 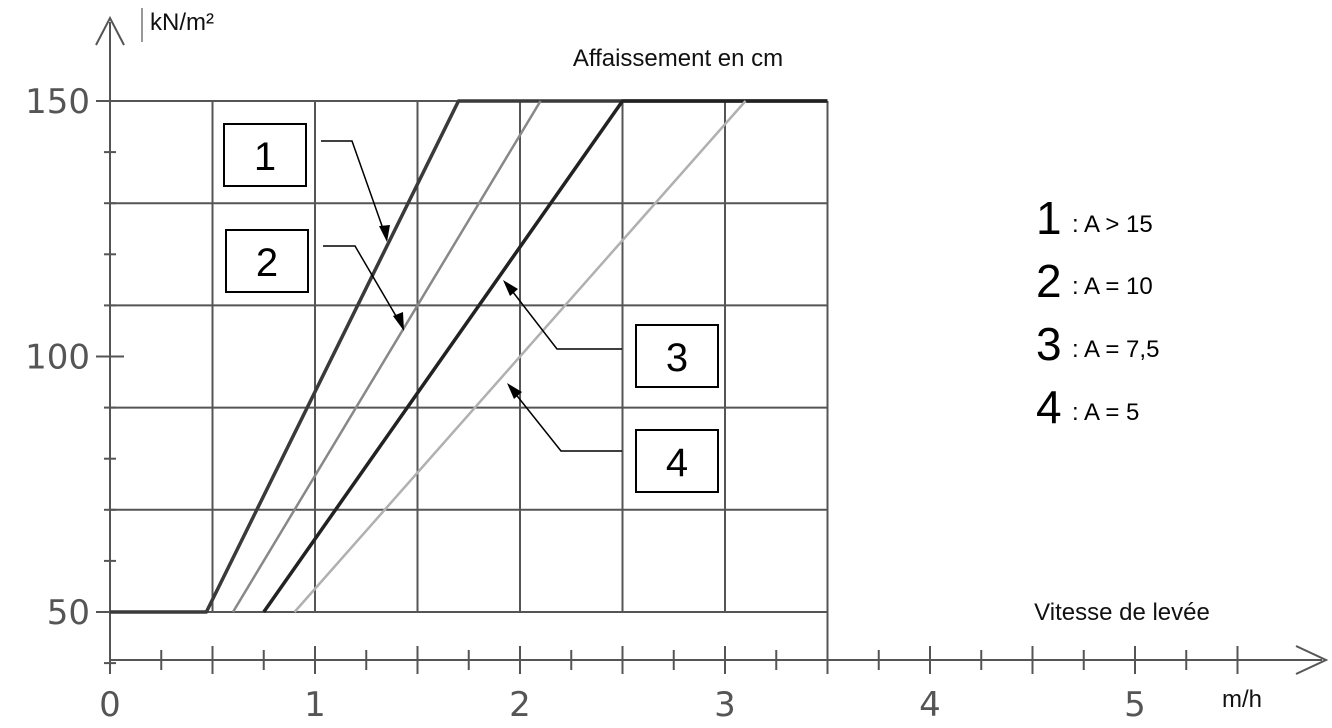 What do you see at coordinates (1112, 224) in the screenshot?
I see `legend-item-1-text: : A > 15` at bounding box center [1112, 224].